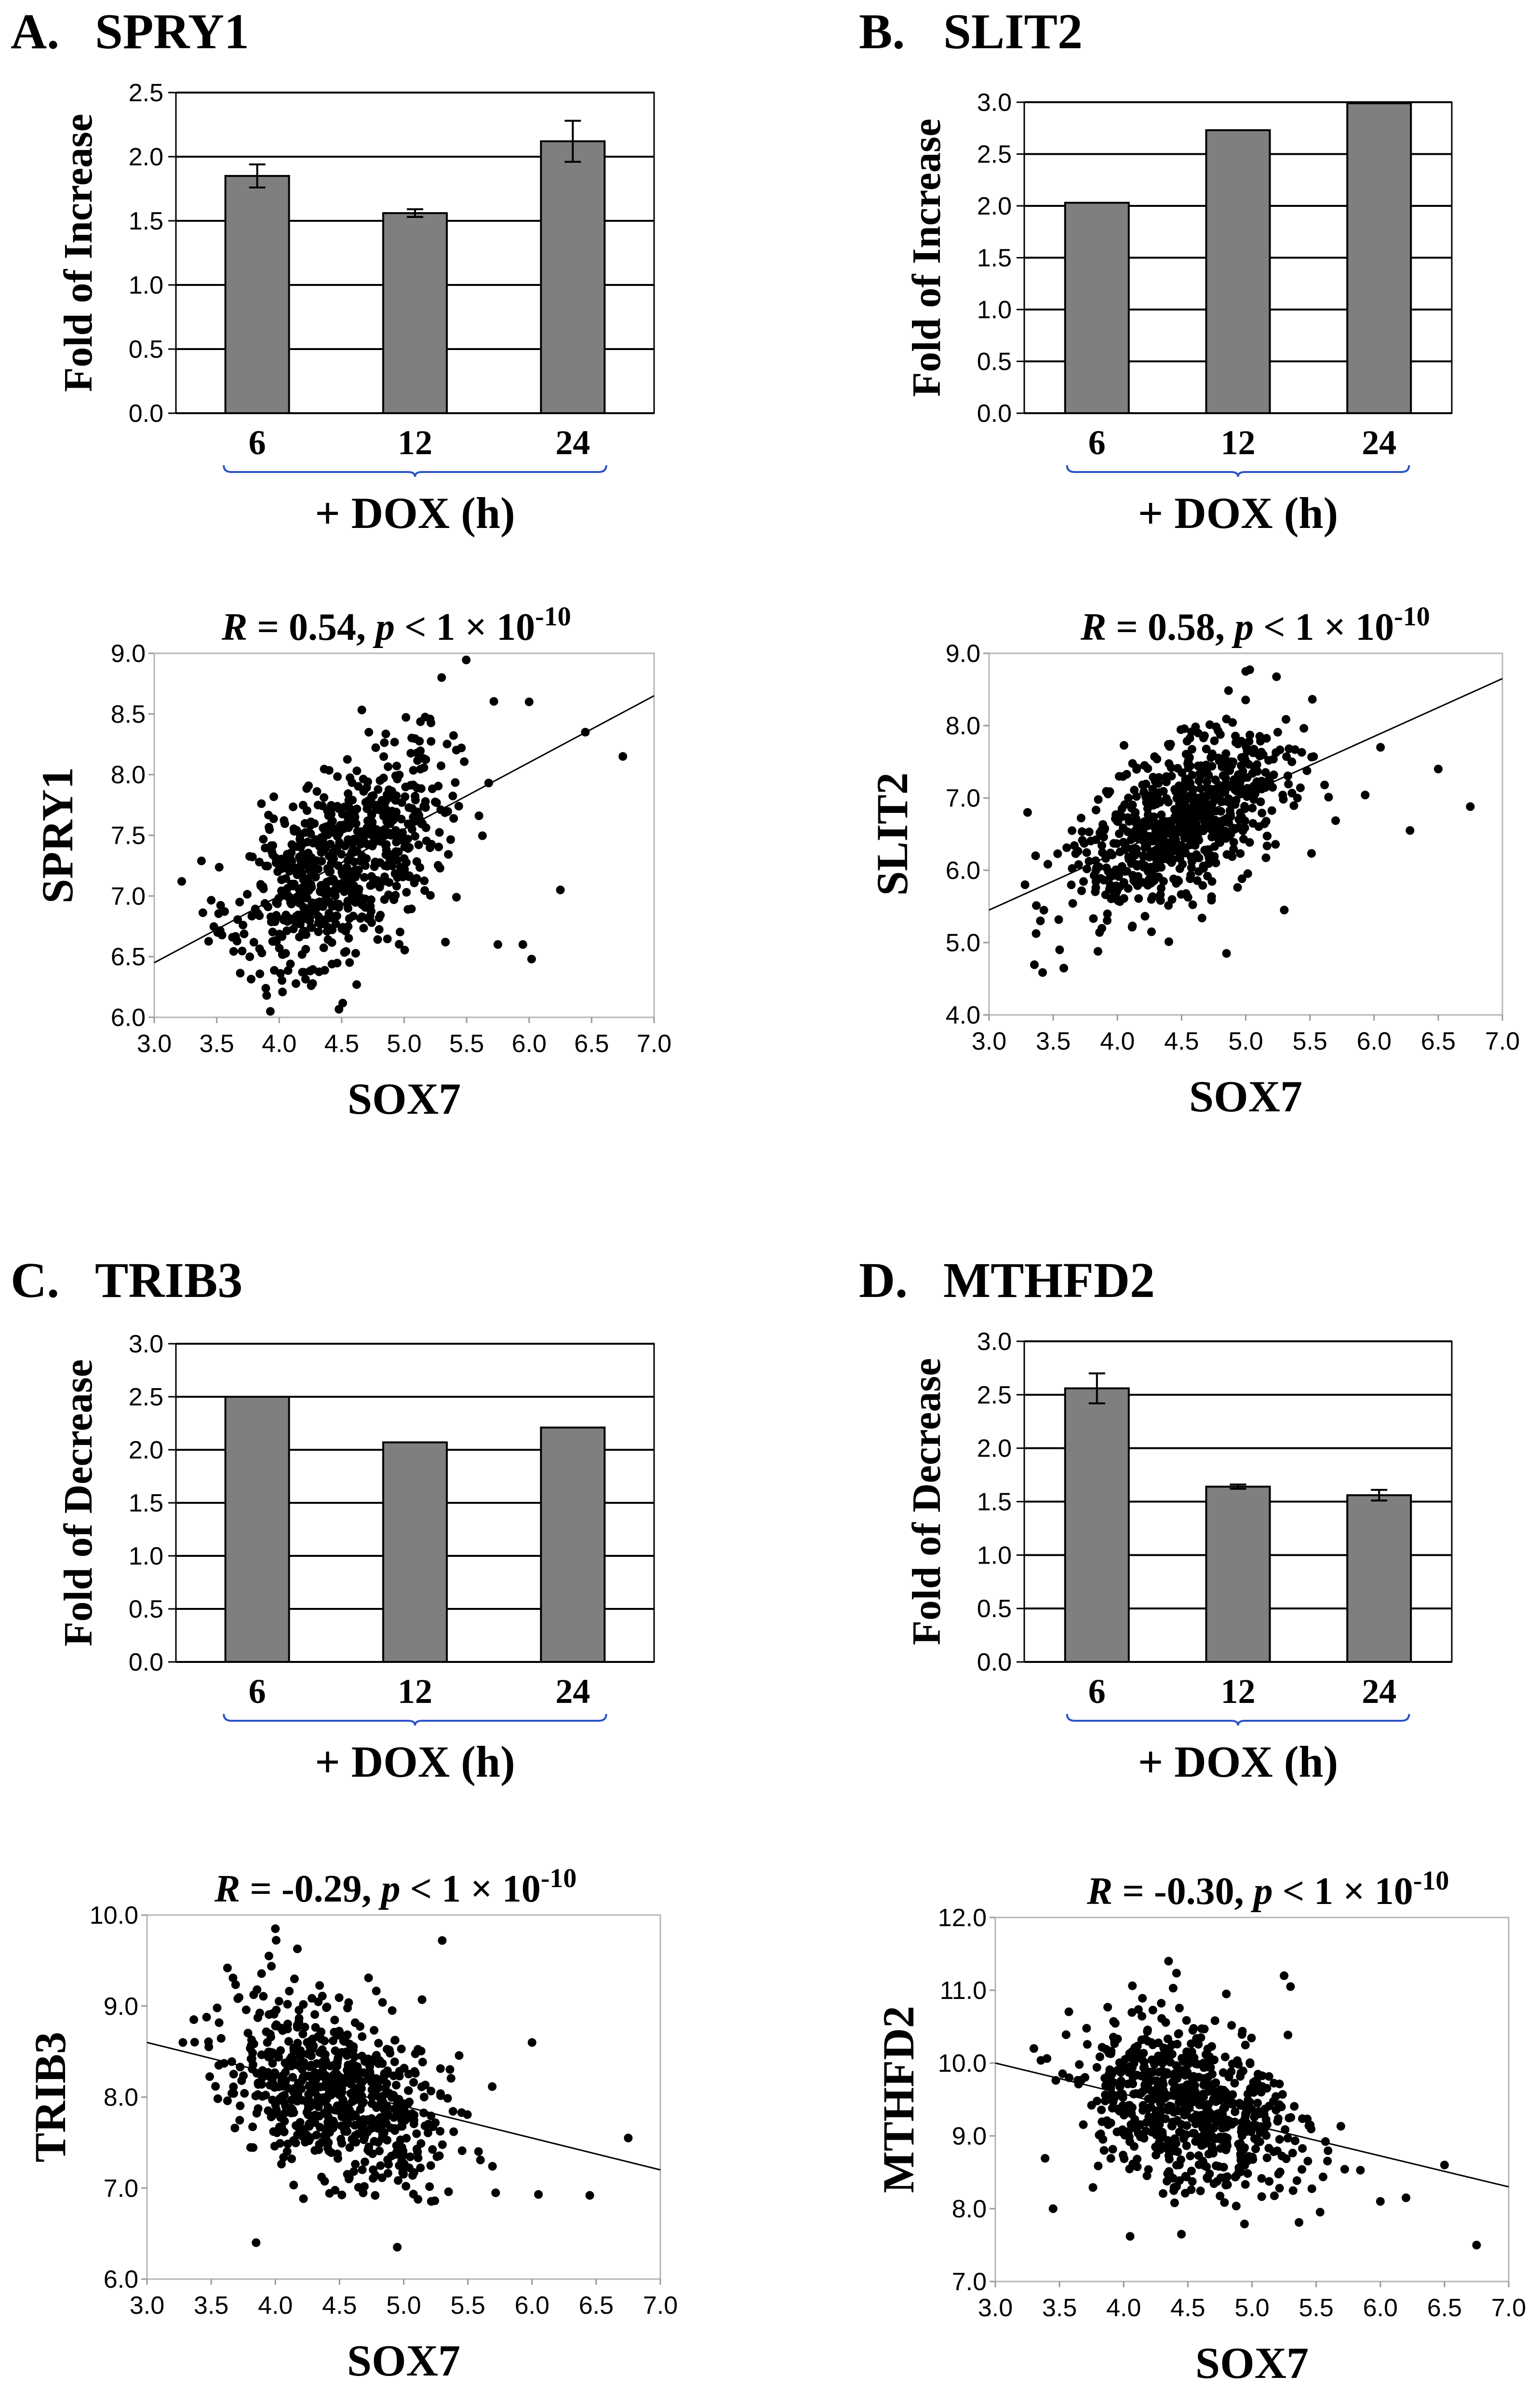 The image size is (1540, 2389). Describe the element at coordinates (146, 1556) in the screenshot. I see `y-tick-label: 1.0` at that location.